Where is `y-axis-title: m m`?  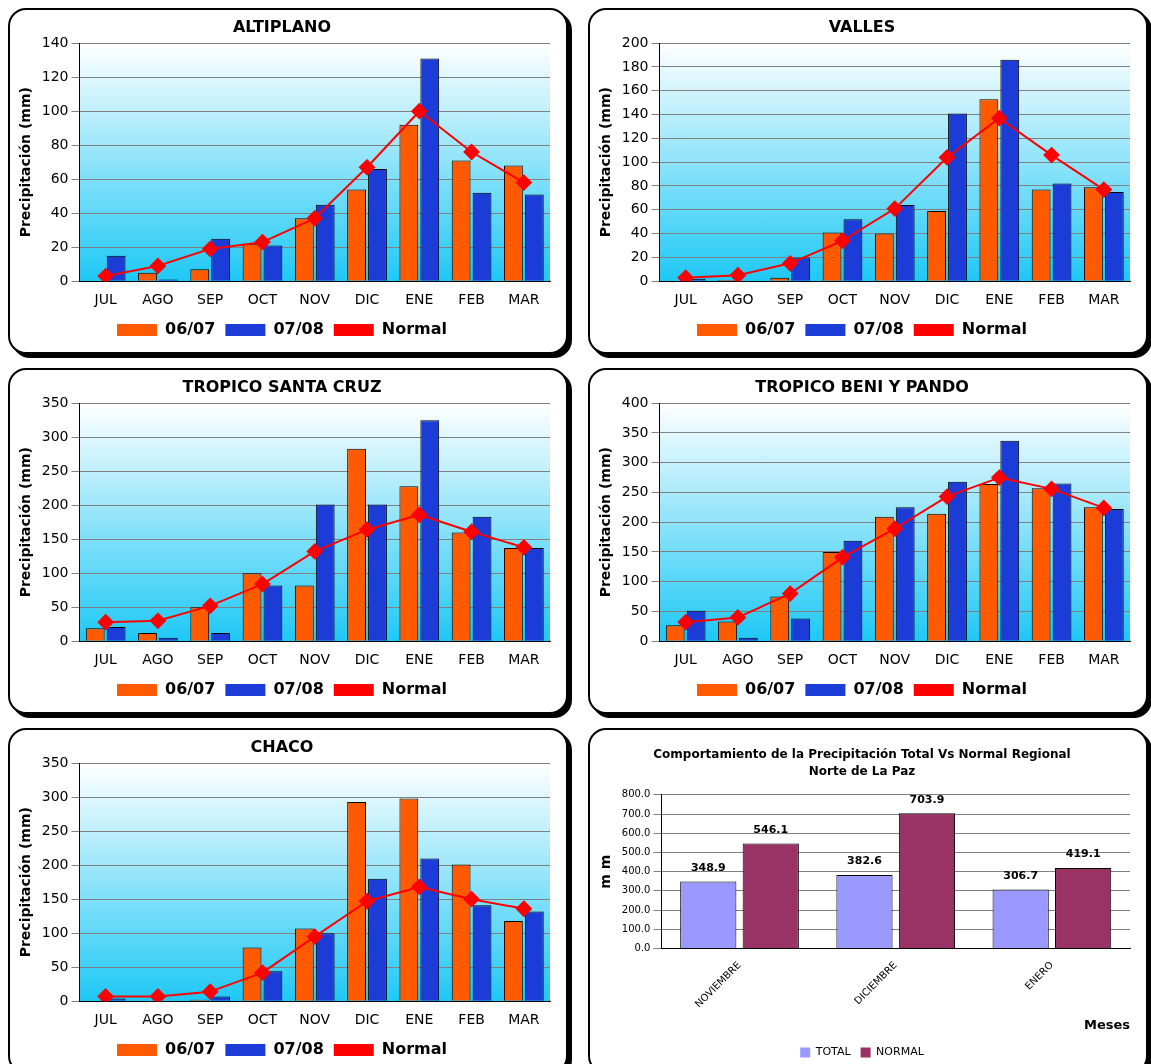
y-axis-title: m m is located at coordinates (605, 871).